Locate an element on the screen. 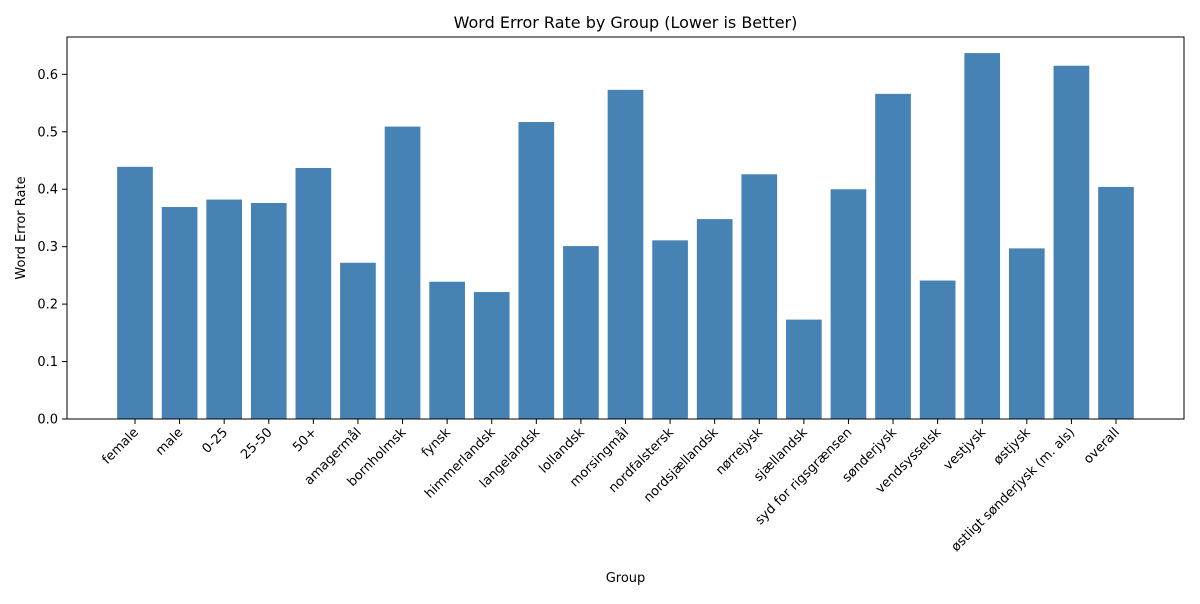  x-tick-label: 25-50 is located at coordinates (256, 443).